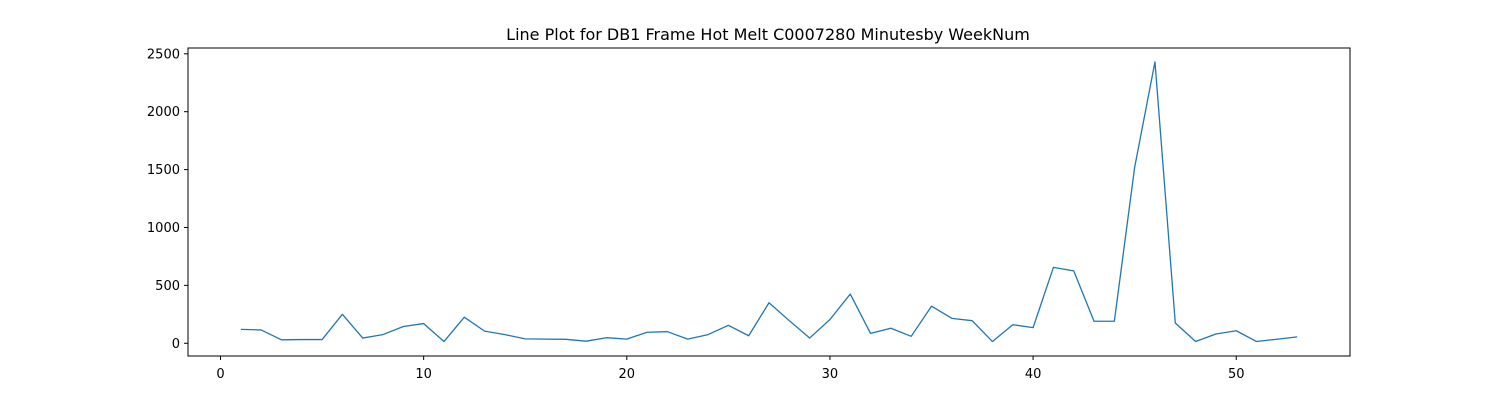 This screenshot has width=1500, height=400. What do you see at coordinates (167, 286) in the screenshot?
I see `y-tick-label: 500` at bounding box center [167, 286].